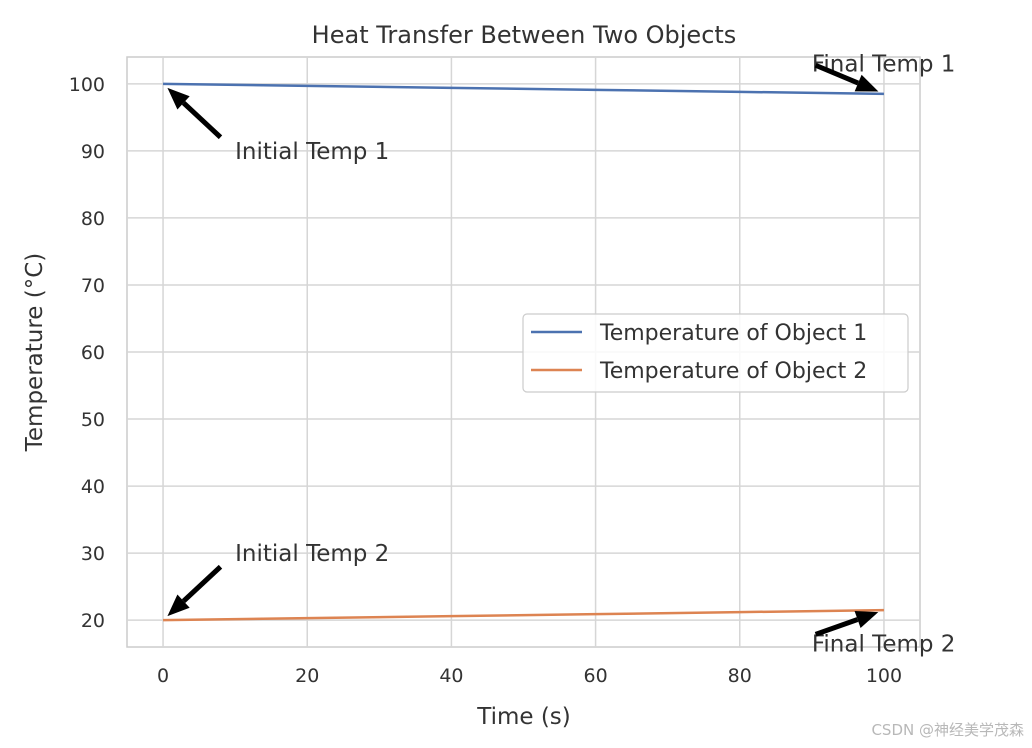  What do you see at coordinates (195, 113) in the screenshot?
I see `annotation-arrow-init1` at bounding box center [195, 113].